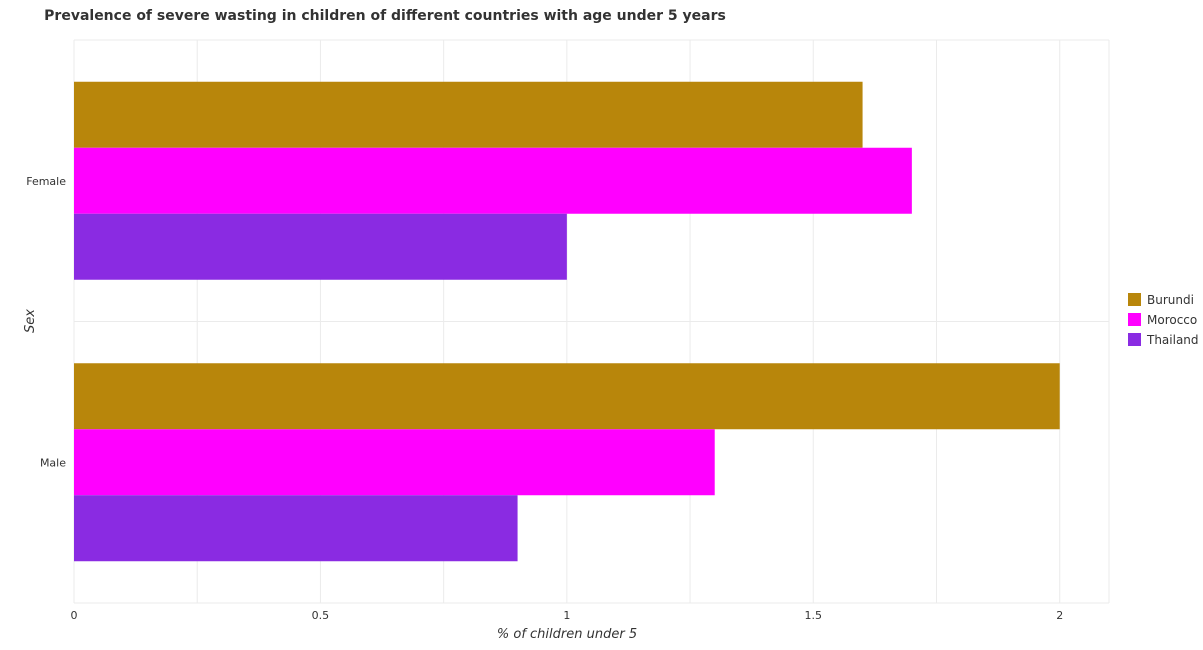 The image size is (1203, 650). What do you see at coordinates (1134, 319) in the screenshot?
I see `legend-swatch-morocco` at bounding box center [1134, 319].